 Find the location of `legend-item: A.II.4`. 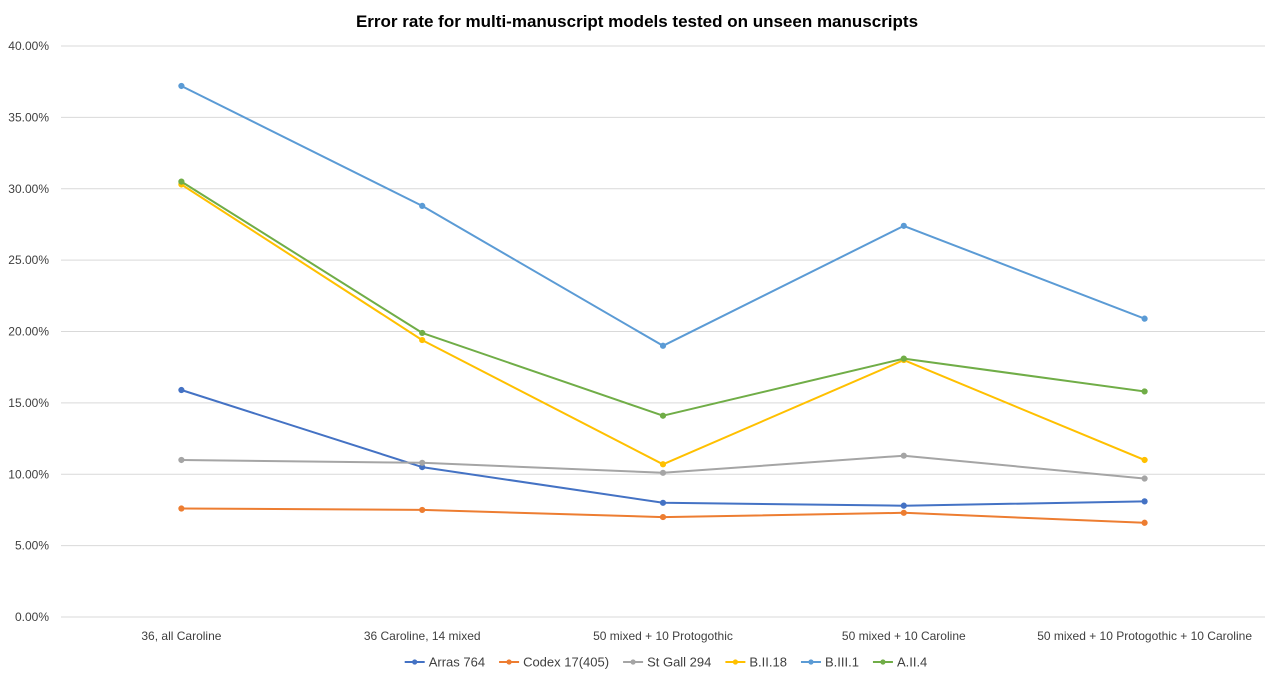

legend-item: A.II.4 is located at coordinates (899, 662).